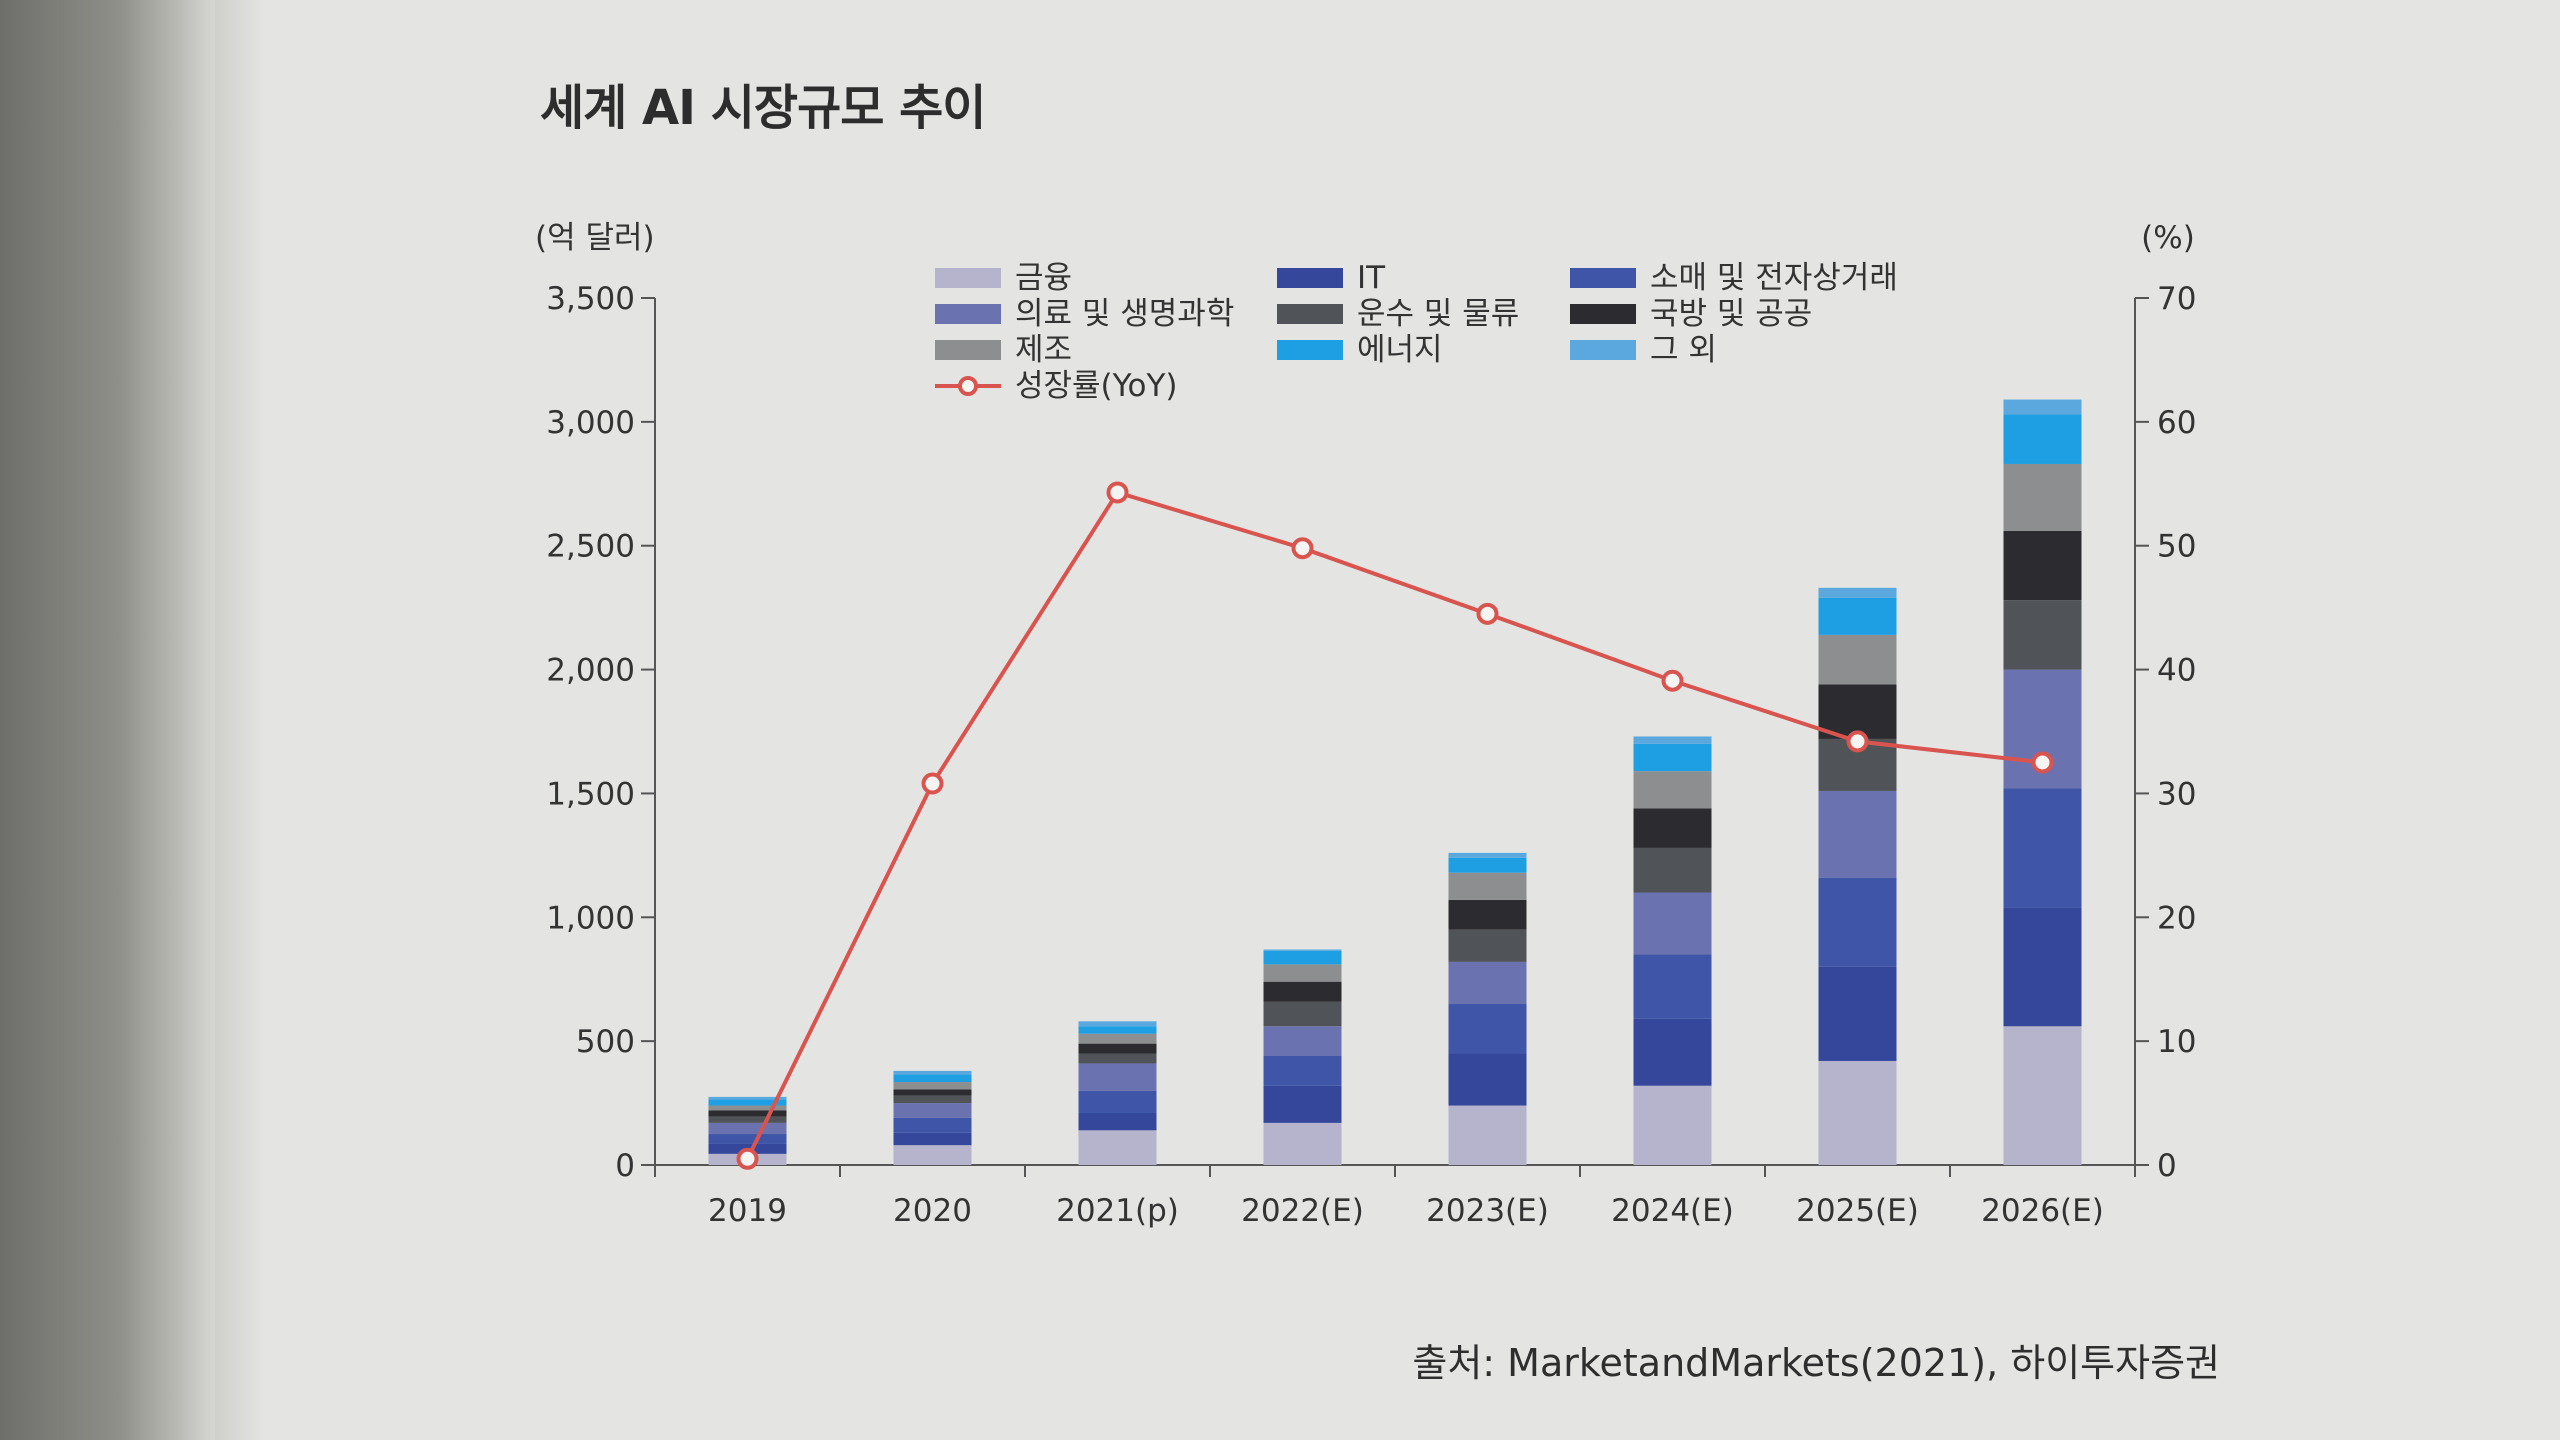 The height and width of the screenshot is (1440, 2560). Describe the element at coordinates (2176, 671) in the screenshot. I see `right-tick-label: 40` at that location.